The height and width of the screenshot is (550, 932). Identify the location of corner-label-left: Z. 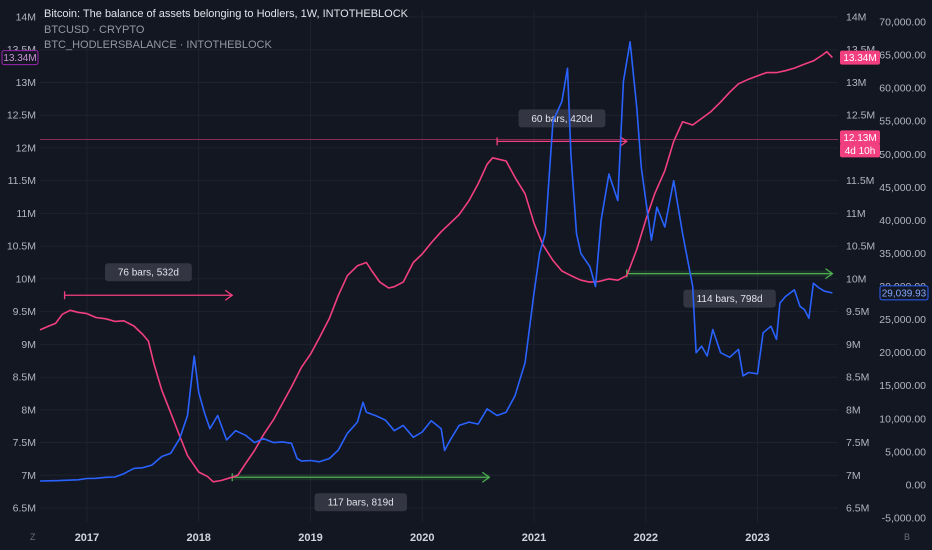
(33, 537).